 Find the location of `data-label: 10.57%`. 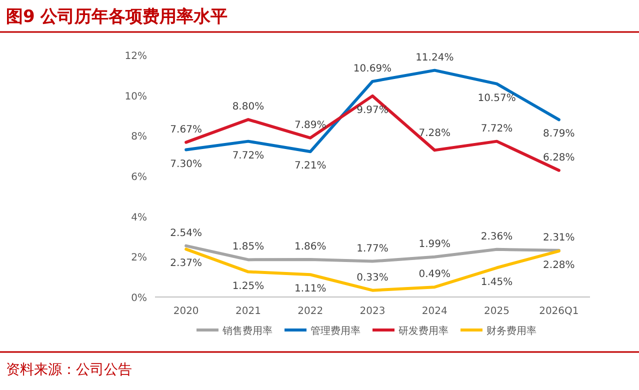

data-label: 10.57% is located at coordinates (497, 98).